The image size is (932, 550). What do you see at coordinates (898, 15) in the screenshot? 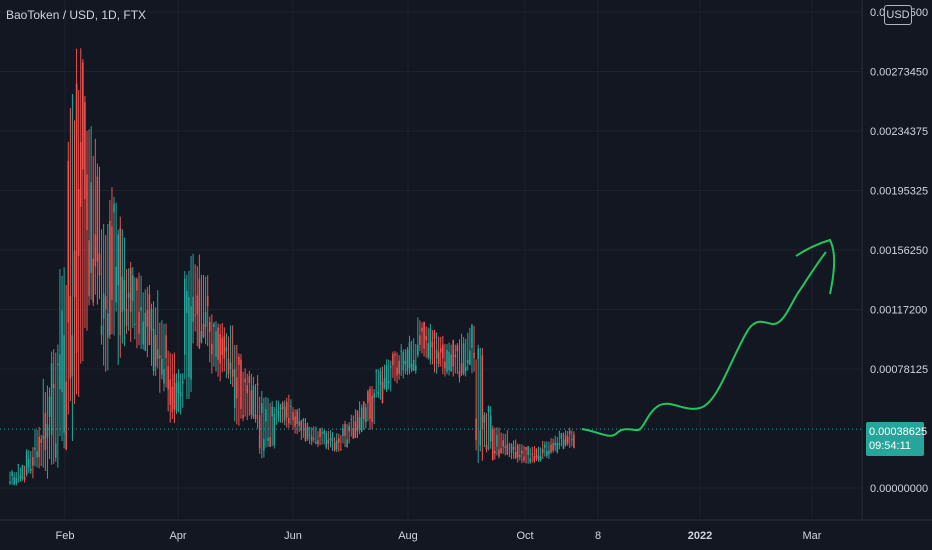
I see `currency-button: USD` at bounding box center [898, 15].